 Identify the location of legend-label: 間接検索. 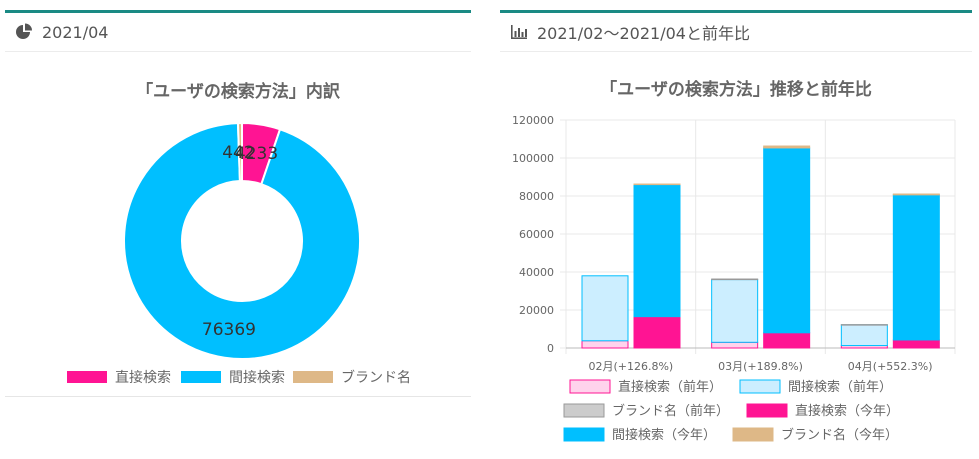
(257, 377).